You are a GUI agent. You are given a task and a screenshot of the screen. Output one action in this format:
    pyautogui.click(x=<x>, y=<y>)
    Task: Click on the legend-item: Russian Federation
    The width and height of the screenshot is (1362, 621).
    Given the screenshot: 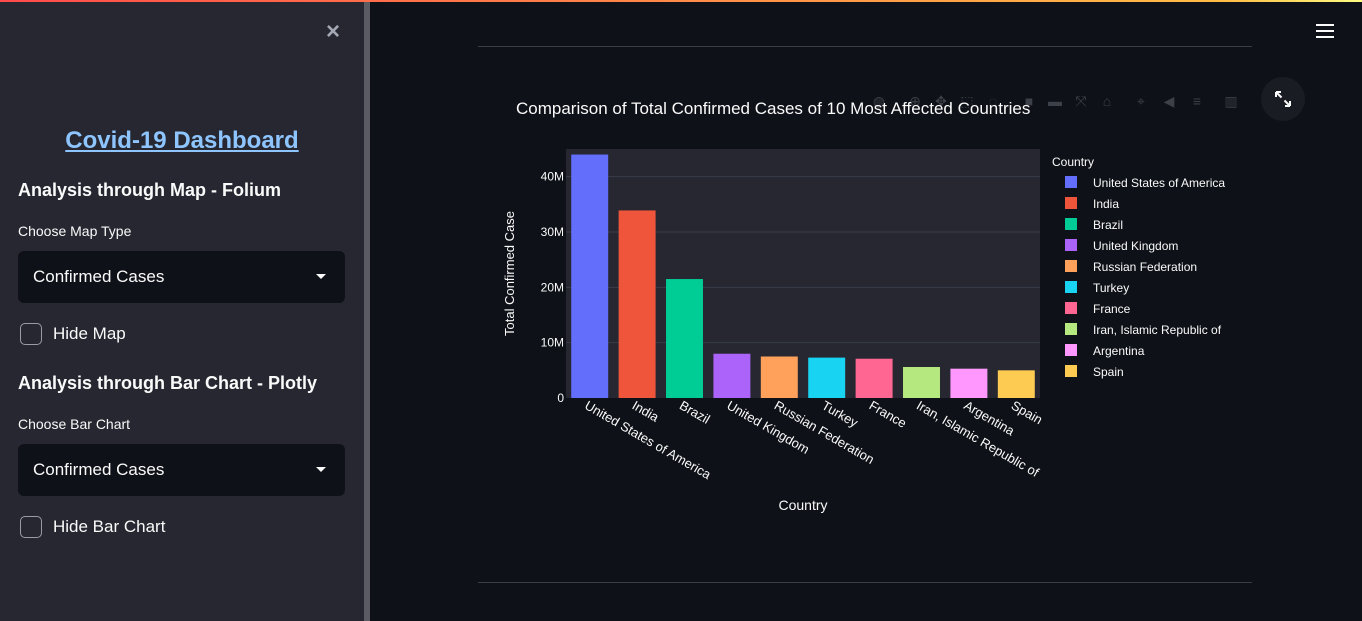 What is the action you would take?
    pyautogui.click(x=1145, y=267)
    